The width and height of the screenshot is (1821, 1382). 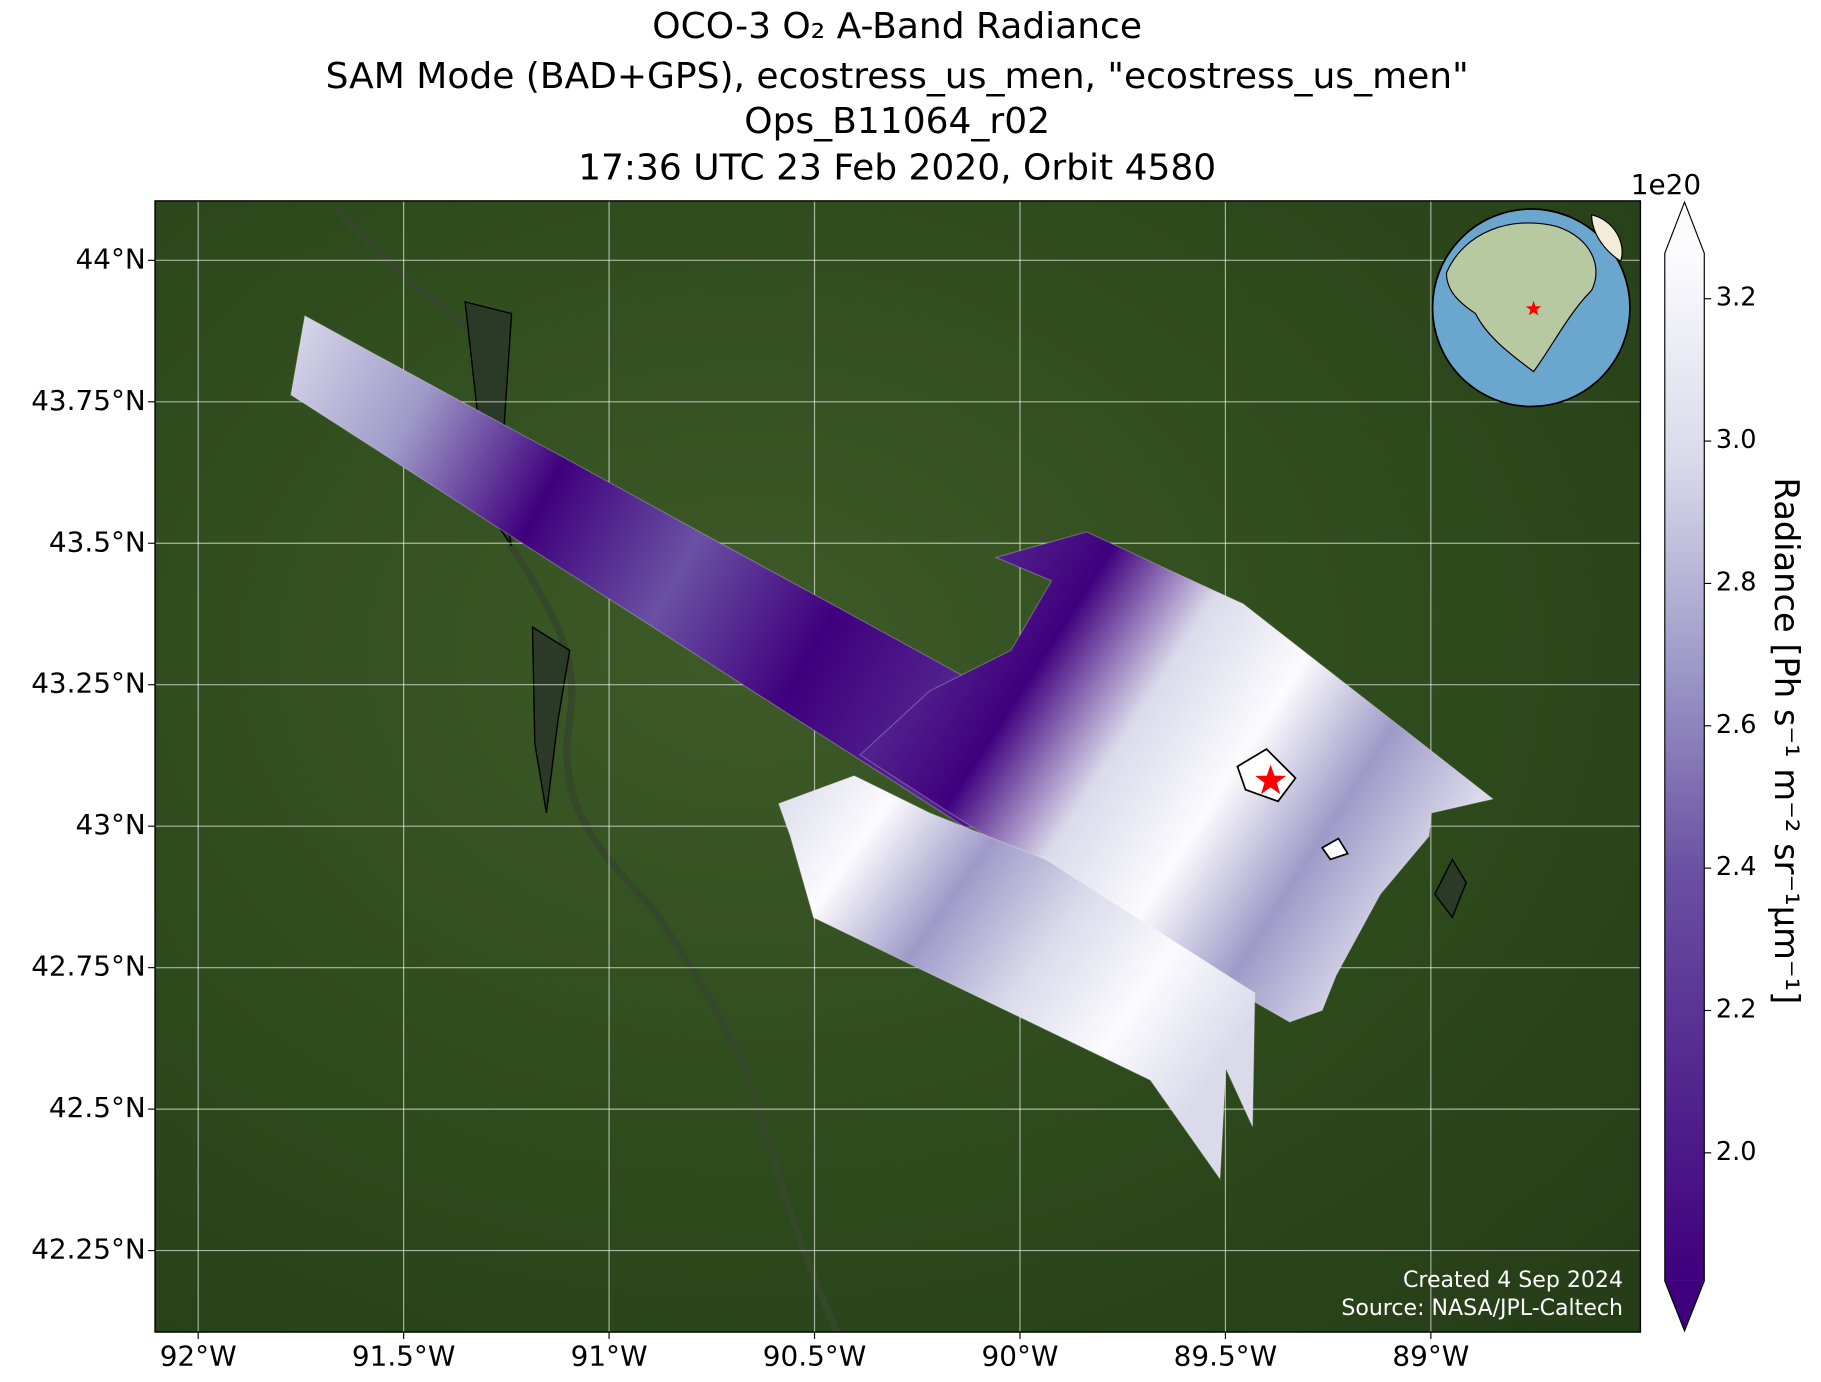 What do you see at coordinates (97, 541) in the screenshot?
I see `y-tick-label: 43.5°N` at bounding box center [97, 541].